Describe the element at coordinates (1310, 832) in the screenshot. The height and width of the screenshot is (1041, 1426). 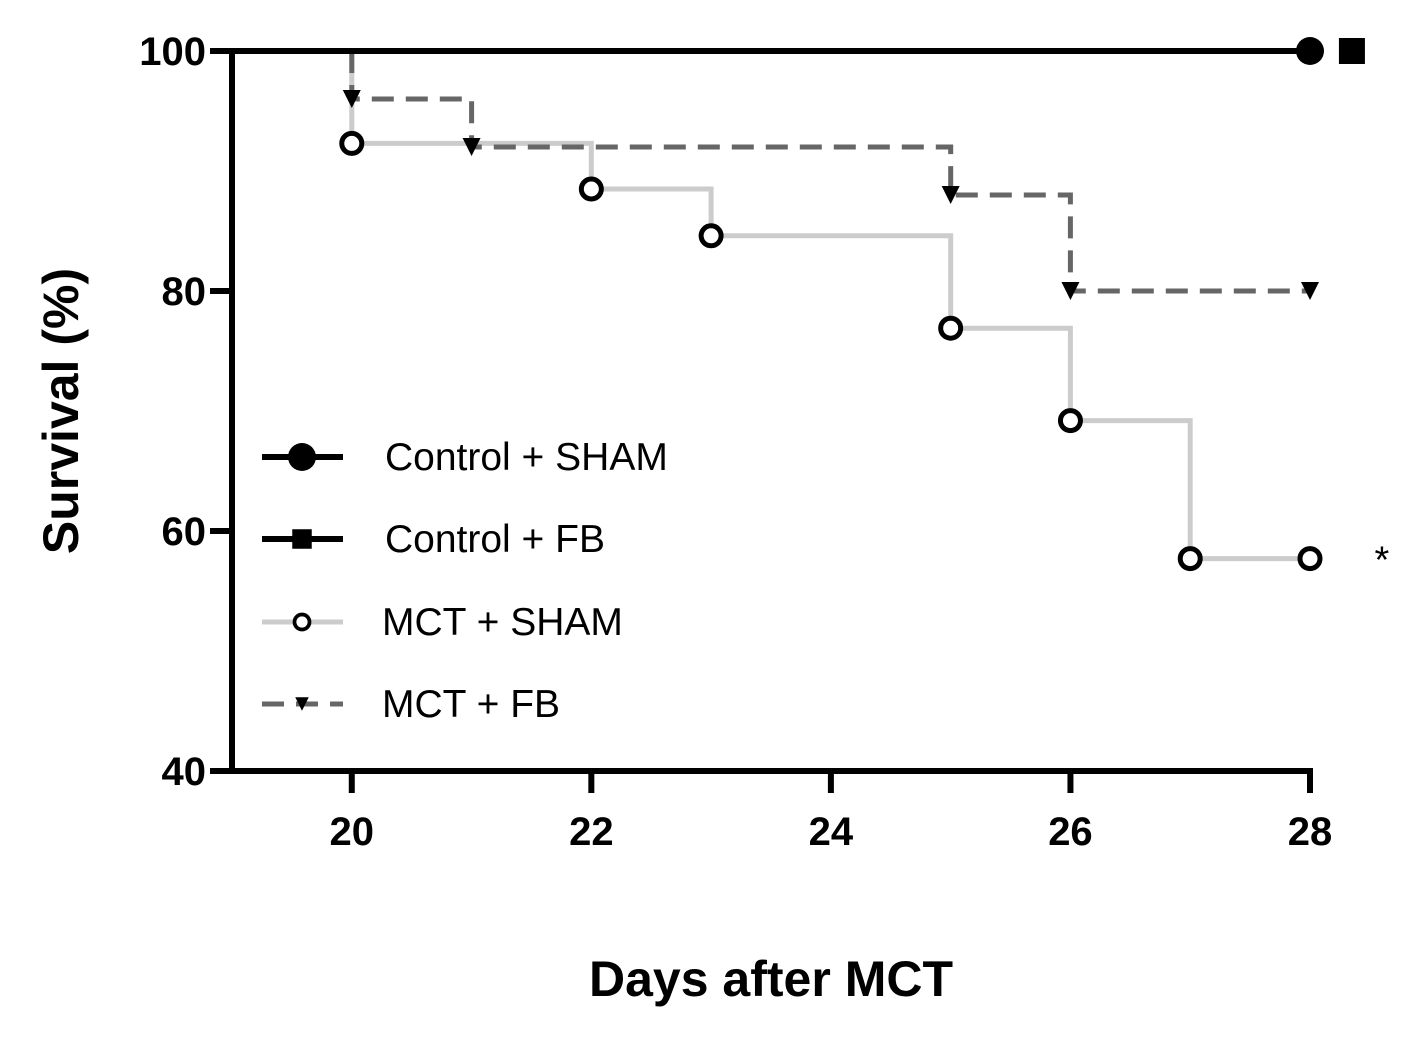
I see `x-tick-label: 28` at that location.